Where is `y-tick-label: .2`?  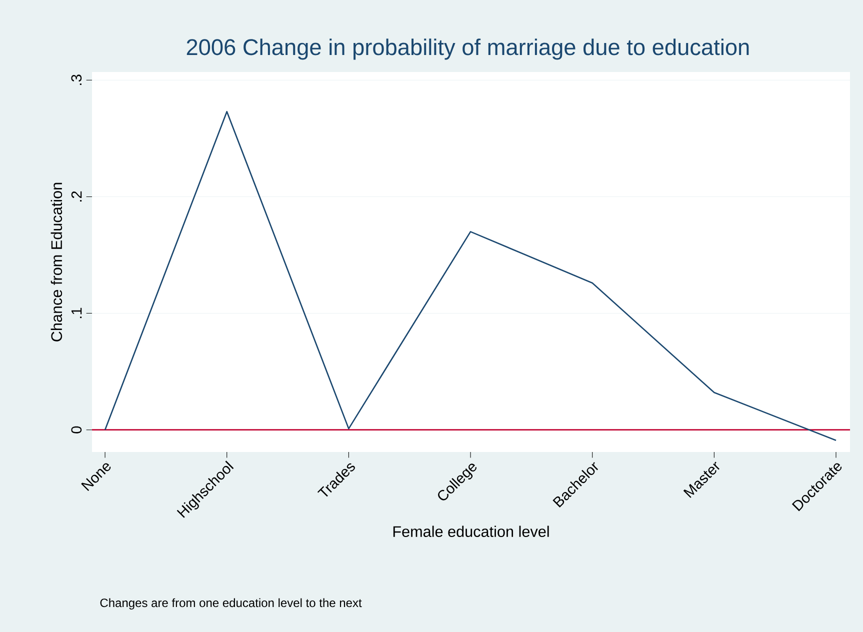
y-tick-label: .2 is located at coordinates (76, 196).